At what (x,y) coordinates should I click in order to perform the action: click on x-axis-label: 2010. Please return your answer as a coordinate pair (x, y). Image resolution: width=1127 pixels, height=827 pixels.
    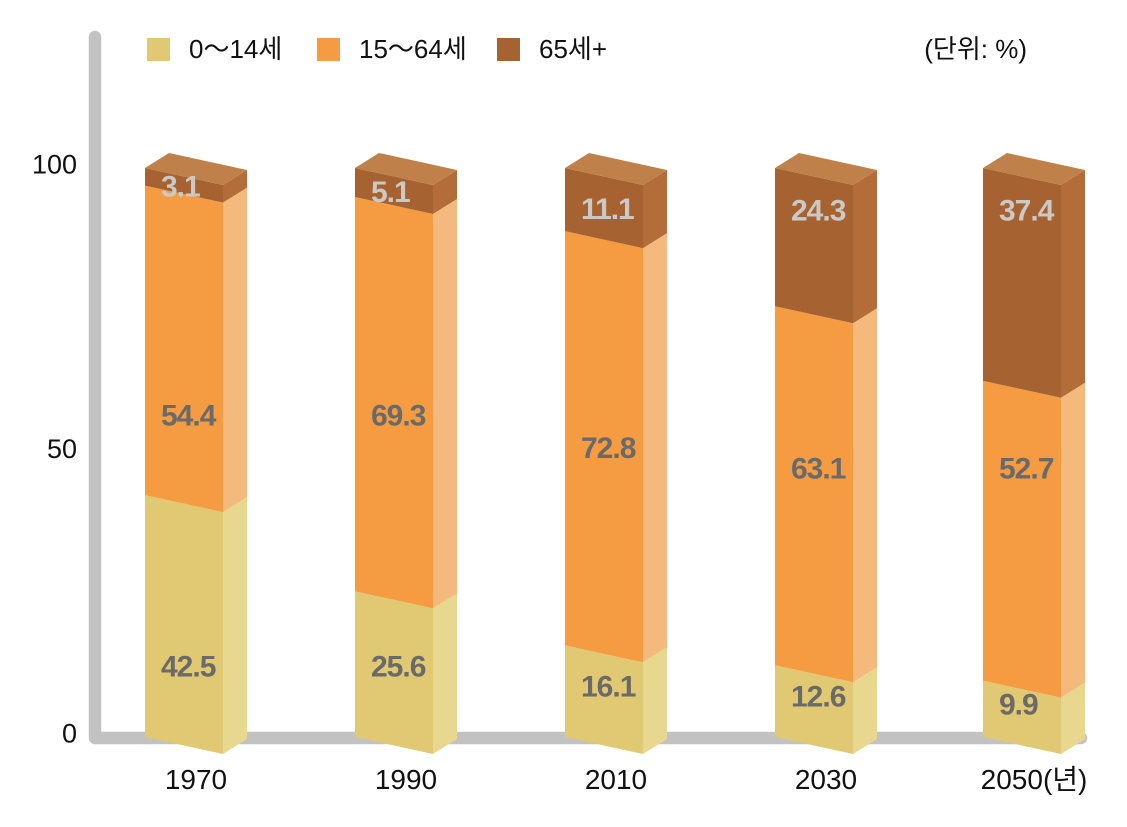
    Looking at the image, I should click on (616, 779).